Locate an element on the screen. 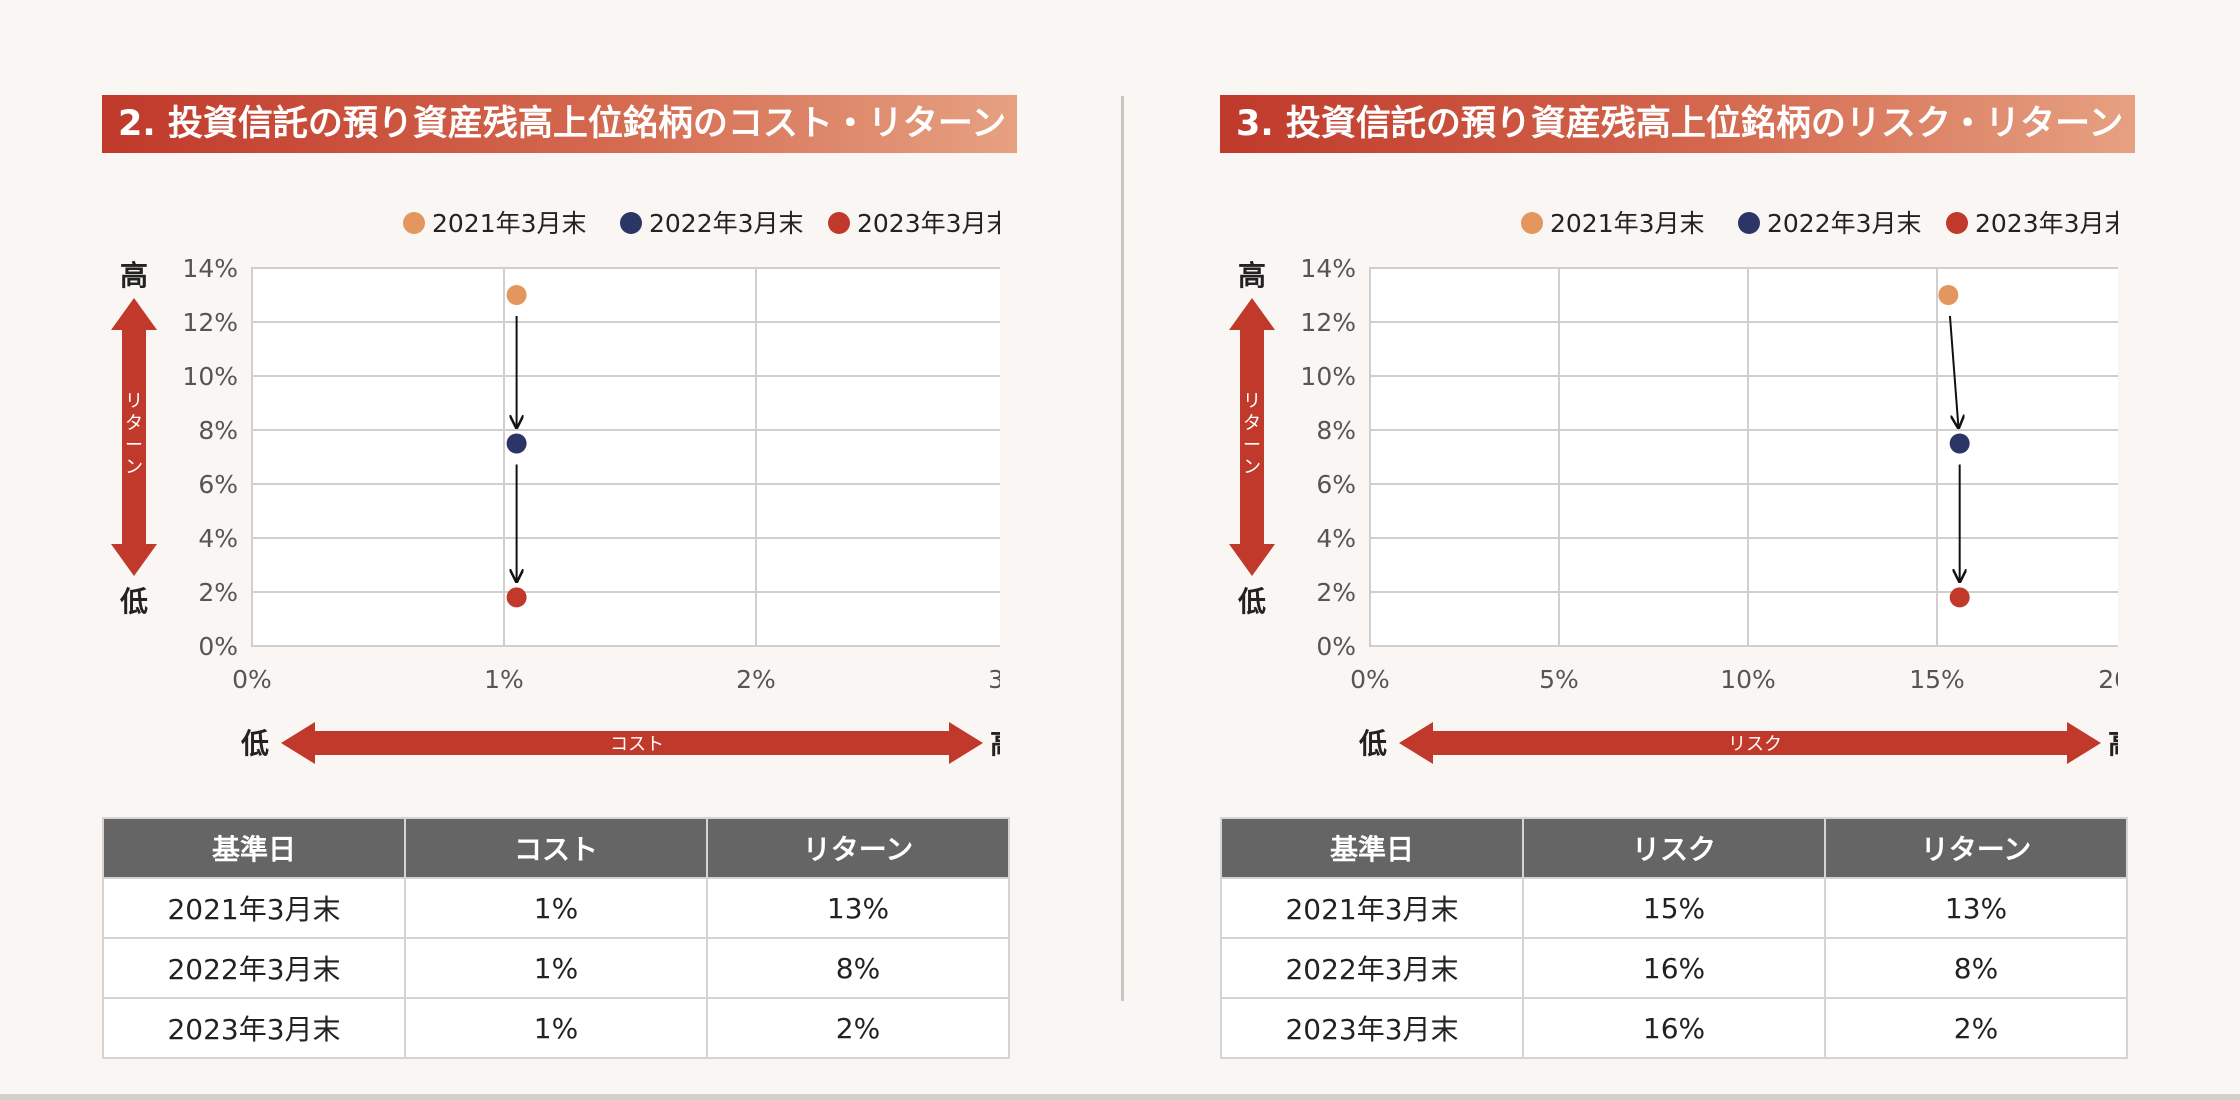 The width and height of the screenshot is (2240, 1100). cell-risk: 16% is located at coordinates (1674, 968).